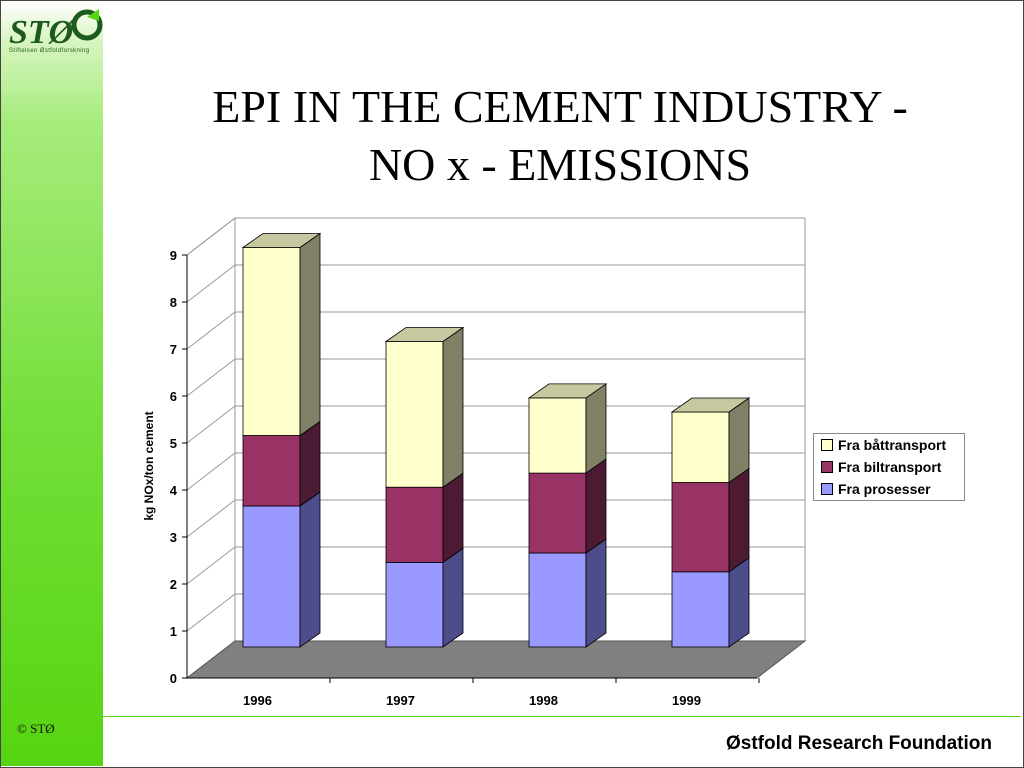 The height and width of the screenshot is (768, 1024). I want to click on logo-mark: STØ, so click(42, 32).